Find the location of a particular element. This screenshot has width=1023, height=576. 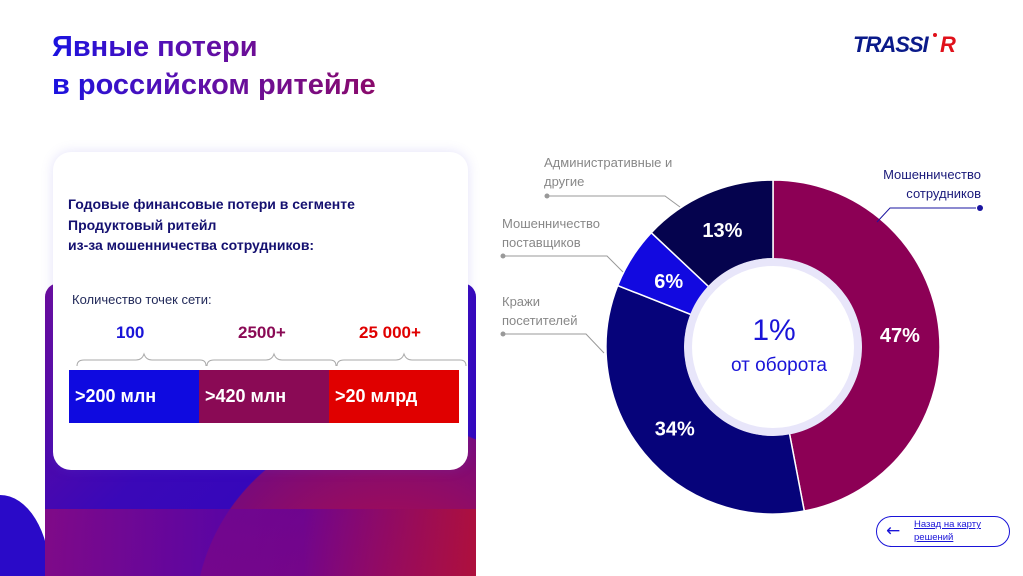

legend-label-admin: Административные и другие is located at coordinates (608, 172).